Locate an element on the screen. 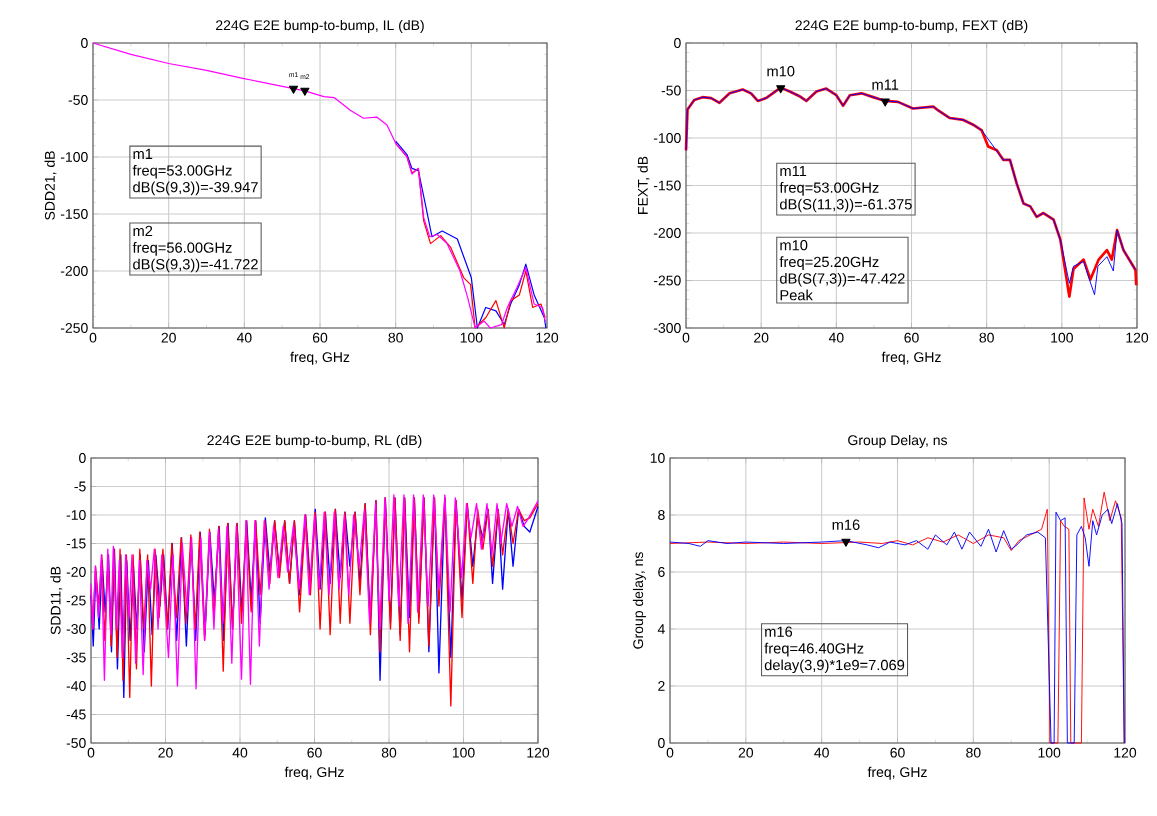  y-axis-title: Group delay, ns is located at coordinates (639, 600).